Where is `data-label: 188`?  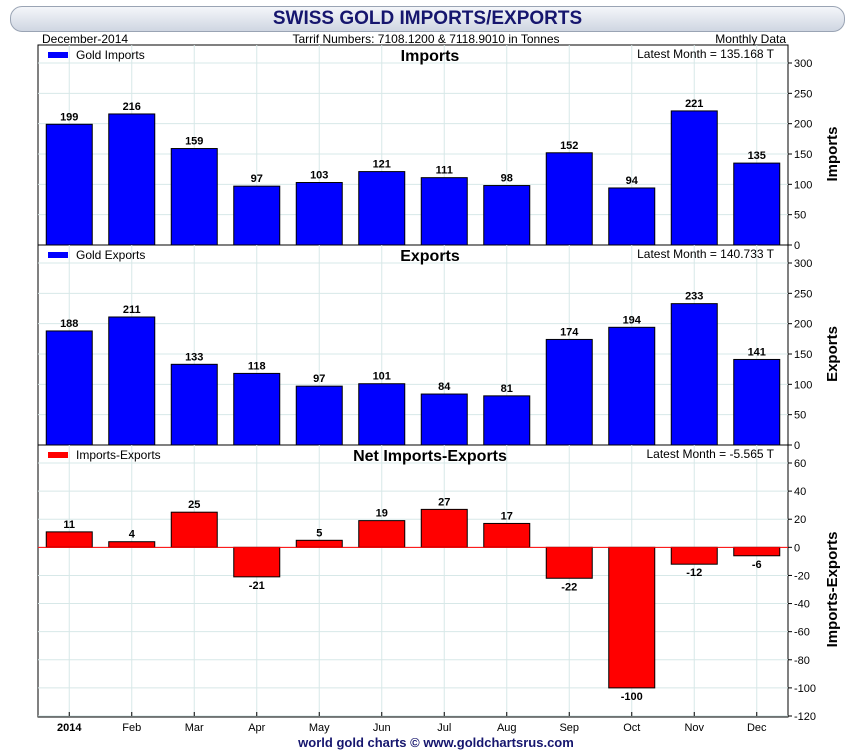 data-label: 188 is located at coordinates (69, 324).